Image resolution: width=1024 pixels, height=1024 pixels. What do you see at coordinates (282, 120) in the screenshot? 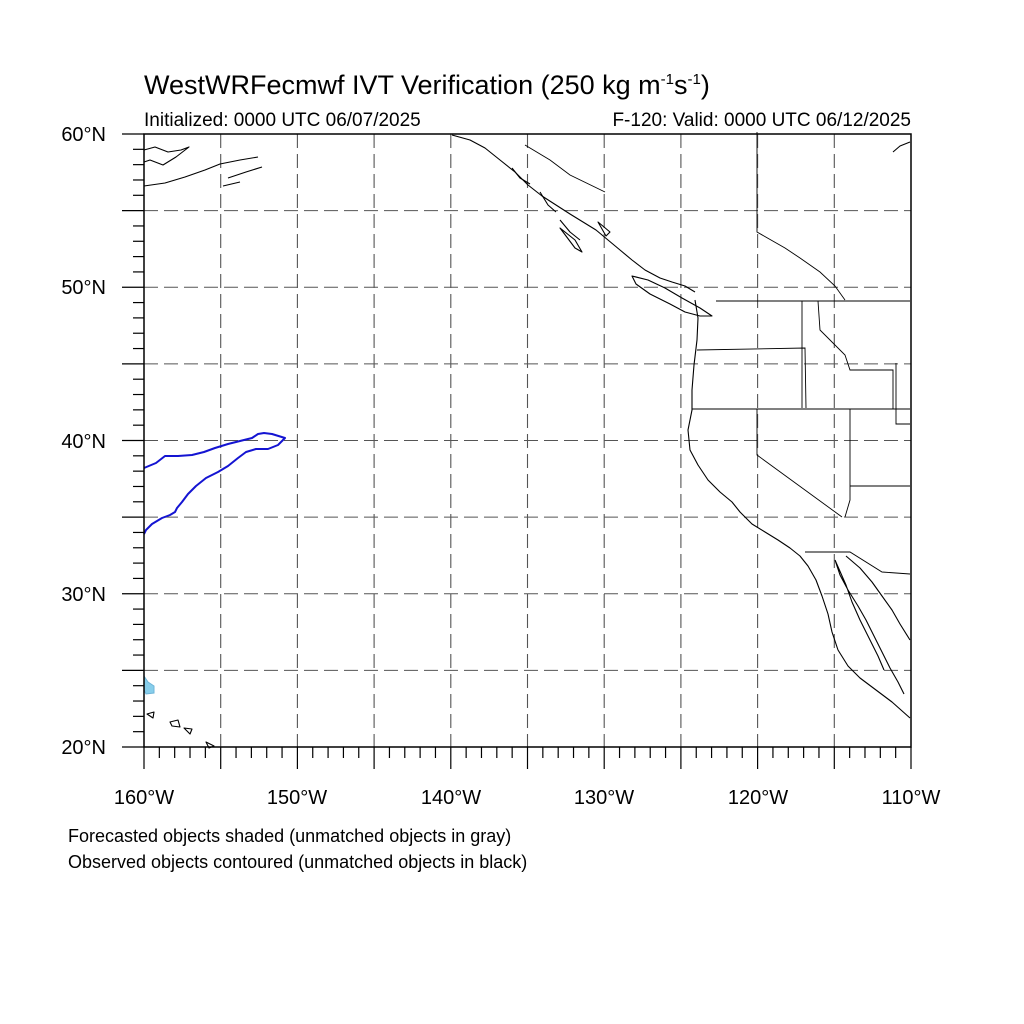
I see `initialized-time: Initialized: 0000 UTC 06/07/2025` at bounding box center [282, 120].